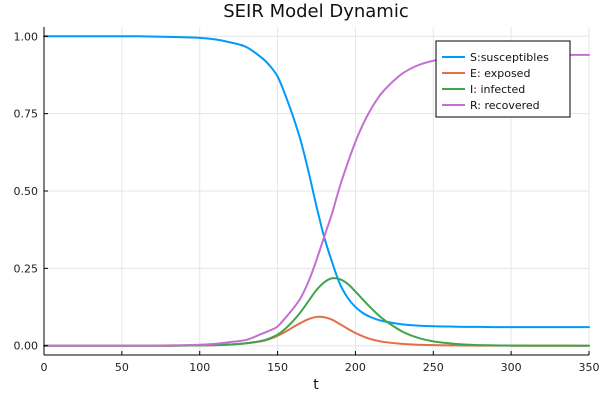 The height and width of the screenshot is (400, 600). What do you see at coordinates (433, 367) in the screenshot?
I see `x-tick-label: 250` at bounding box center [433, 367].